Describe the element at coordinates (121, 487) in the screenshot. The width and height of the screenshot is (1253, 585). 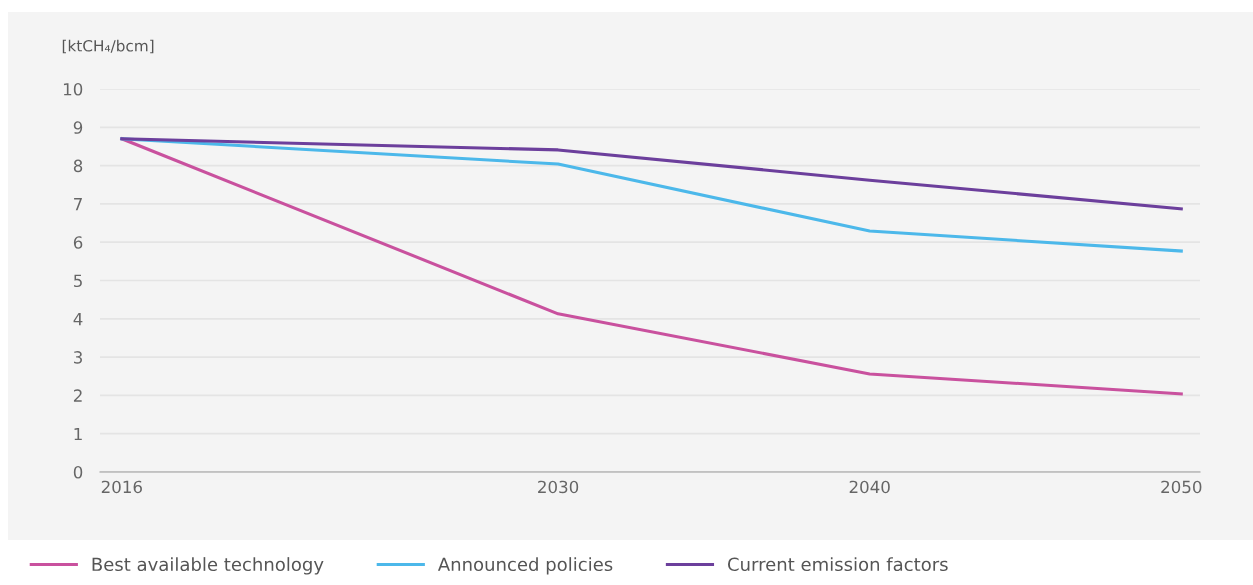
I see `x-tick-label: 2016` at that location.